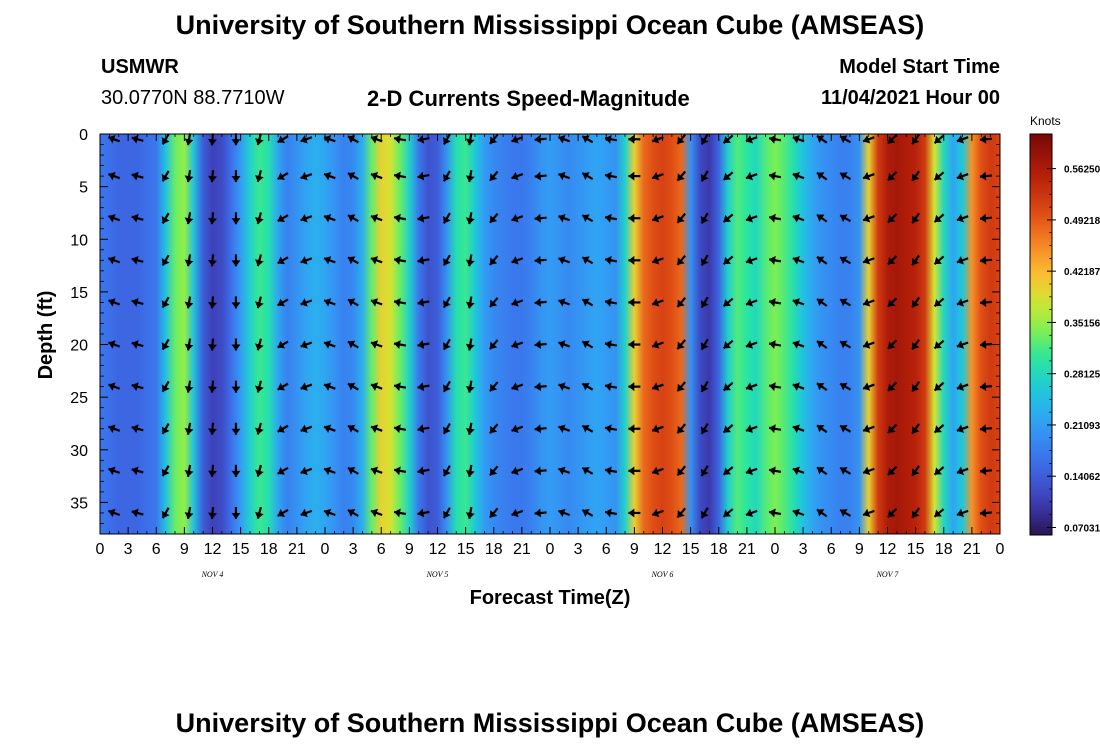 This screenshot has width=1100, height=750. I want to click on y-tick-label: 25, so click(79, 398).